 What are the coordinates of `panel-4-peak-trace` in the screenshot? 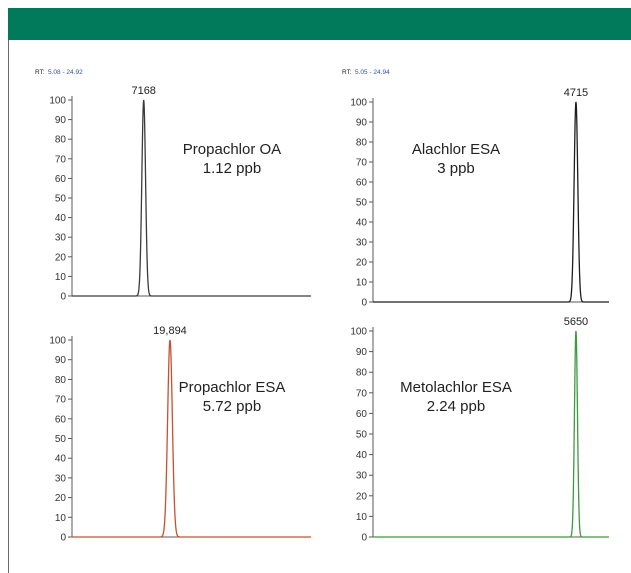 It's located at (491, 434).